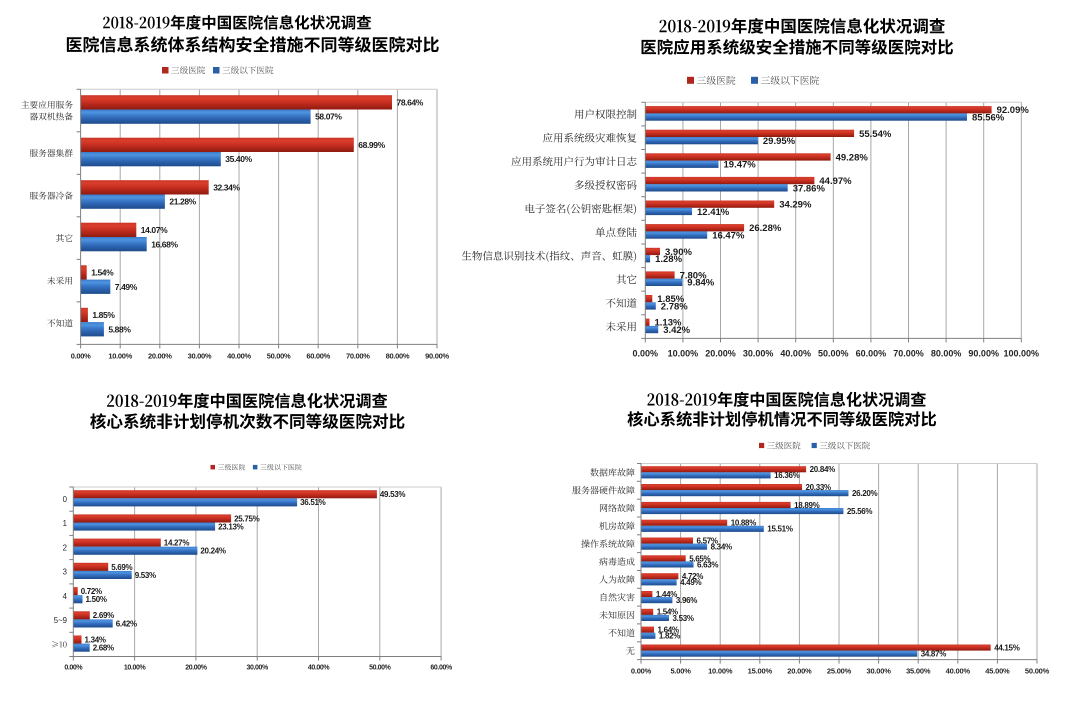  Describe the element at coordinates (693, 275) in the screenshot. I see `svg-text: 7.80%` at that location.